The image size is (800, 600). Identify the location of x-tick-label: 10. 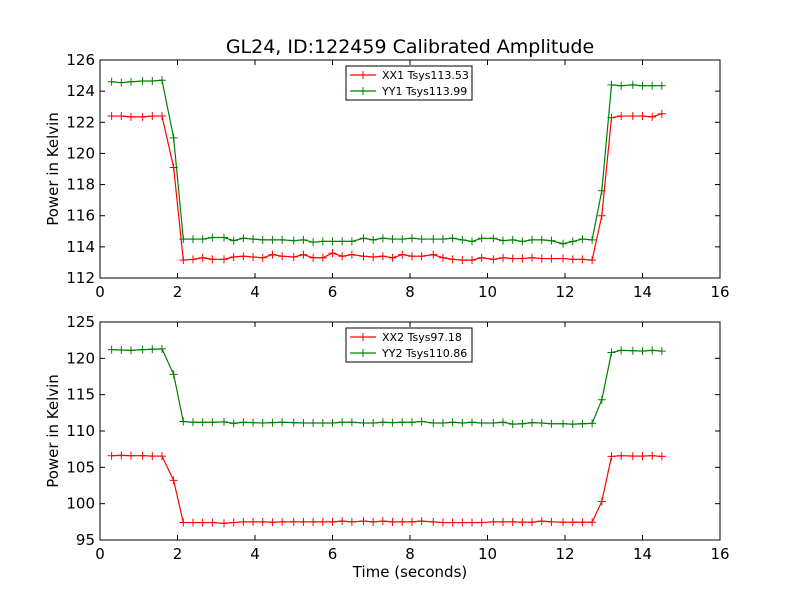
(487, 554).